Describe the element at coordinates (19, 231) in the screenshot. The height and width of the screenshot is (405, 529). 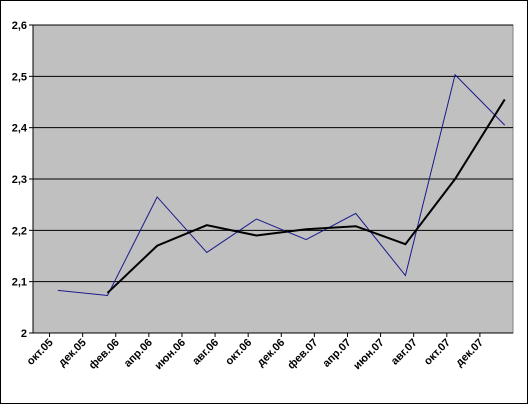
I see `y-tick-label: 2,2` at that location.